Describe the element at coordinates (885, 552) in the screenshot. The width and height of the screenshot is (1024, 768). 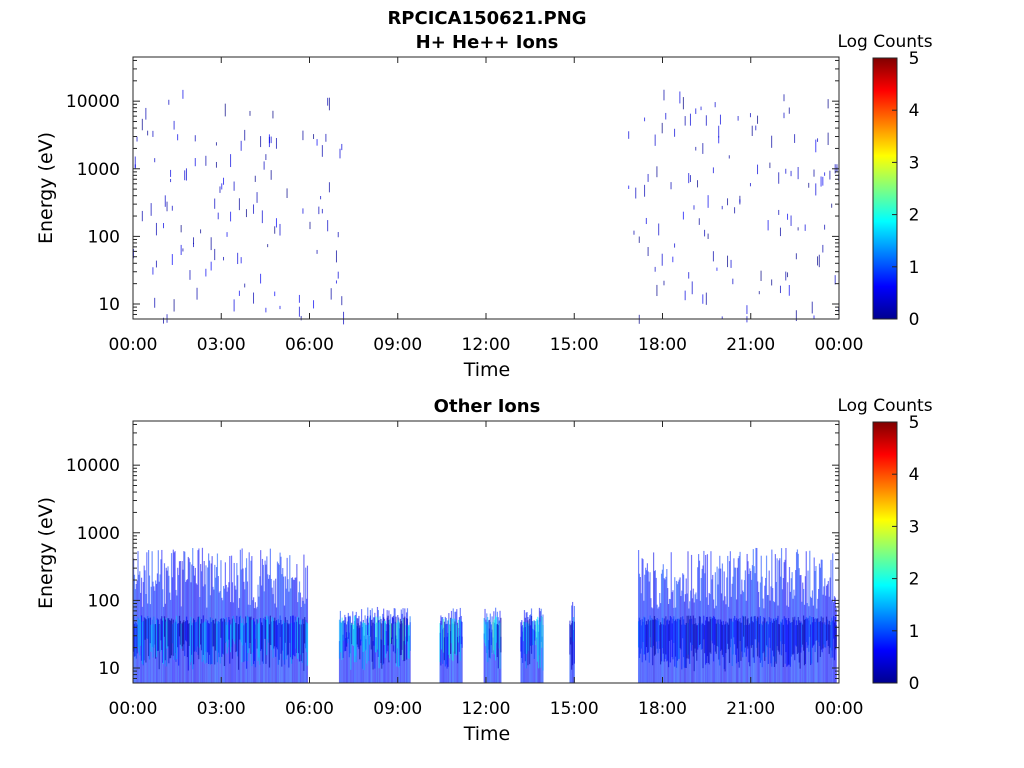
I see `colorbar` at that location.